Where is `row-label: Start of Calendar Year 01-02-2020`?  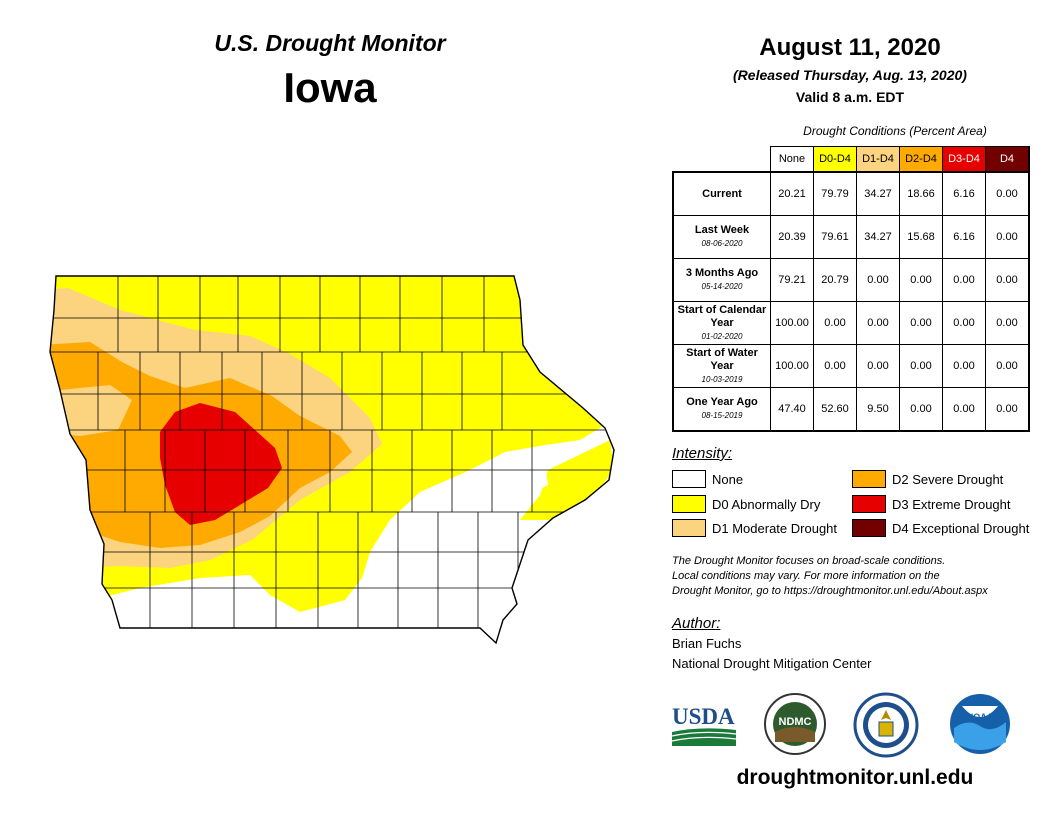 row-label: Start of Calendar Year 01-02-2020 is located at coordinates (721, 323).